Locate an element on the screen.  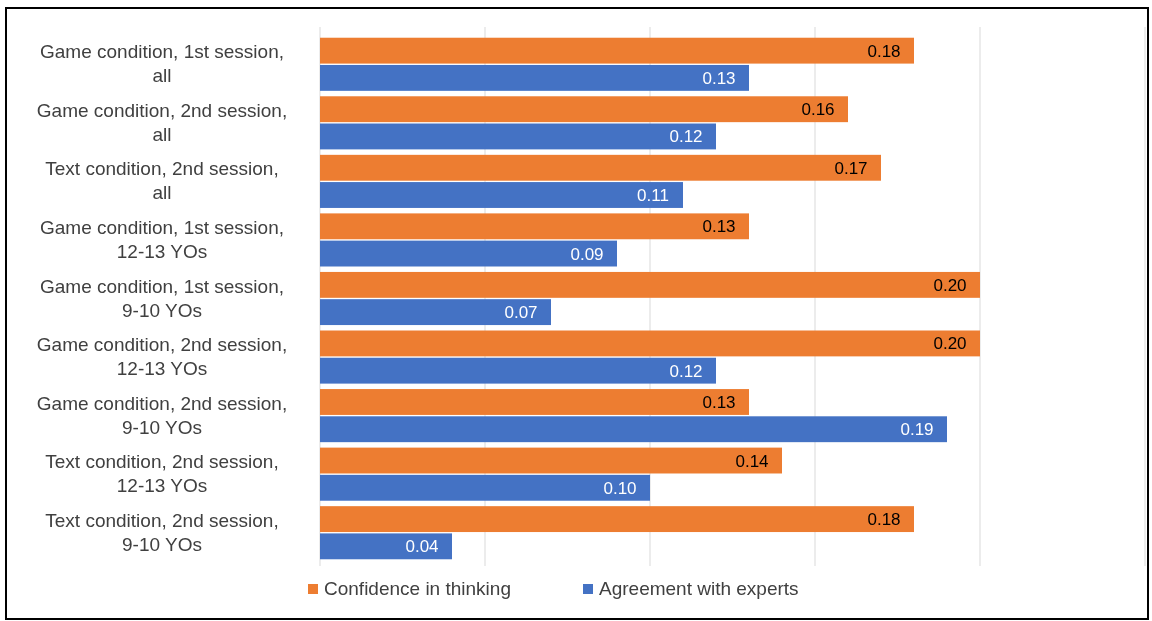
legend-label: Agreement with experts is located at coordinates (699, 588).